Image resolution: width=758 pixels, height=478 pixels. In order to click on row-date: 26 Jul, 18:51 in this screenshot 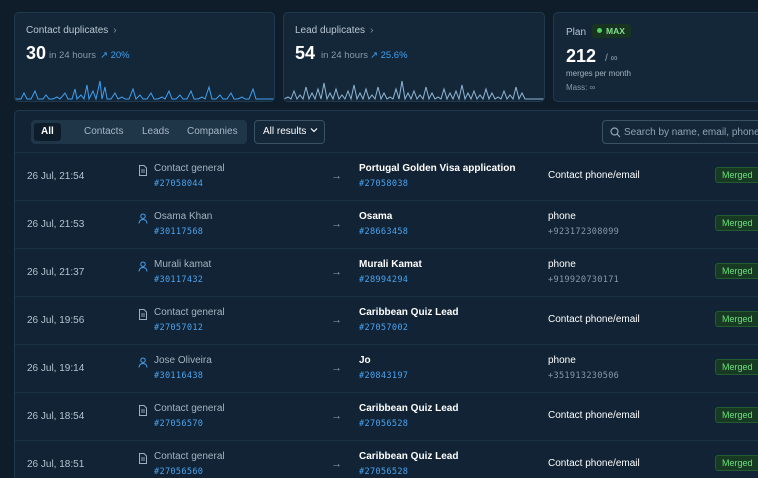, I will do `click(56, 464)`.